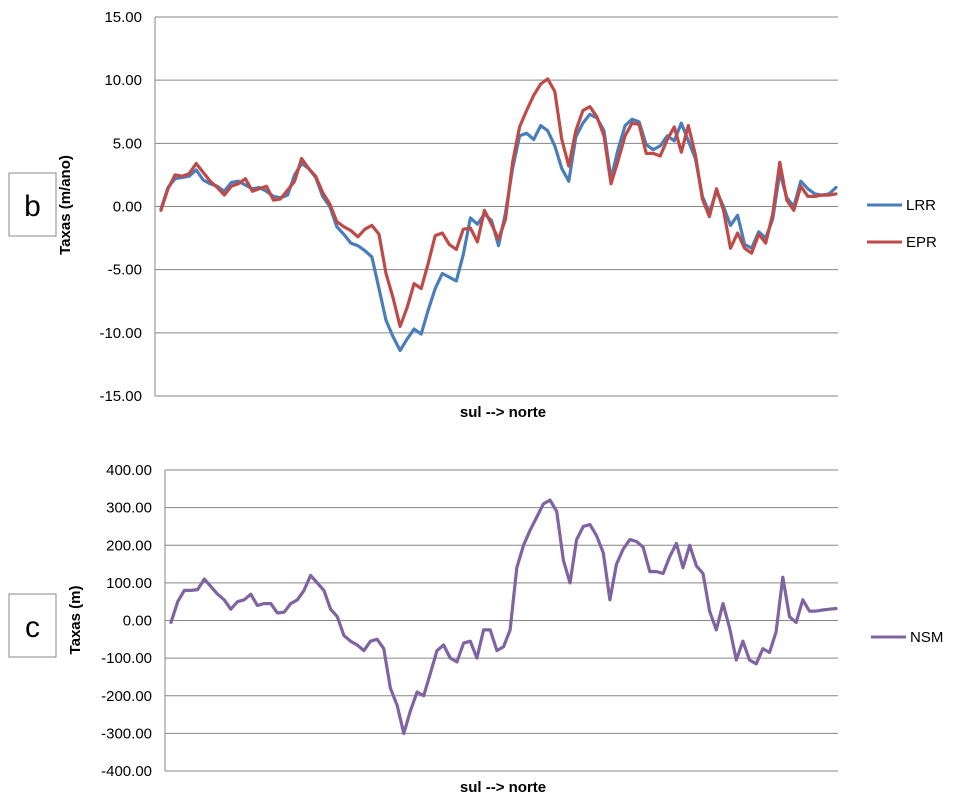 Image resolution: width=957 pixels, height=801 pixels. I want to click on y-tick-label: 10.00, so click(123, 80).